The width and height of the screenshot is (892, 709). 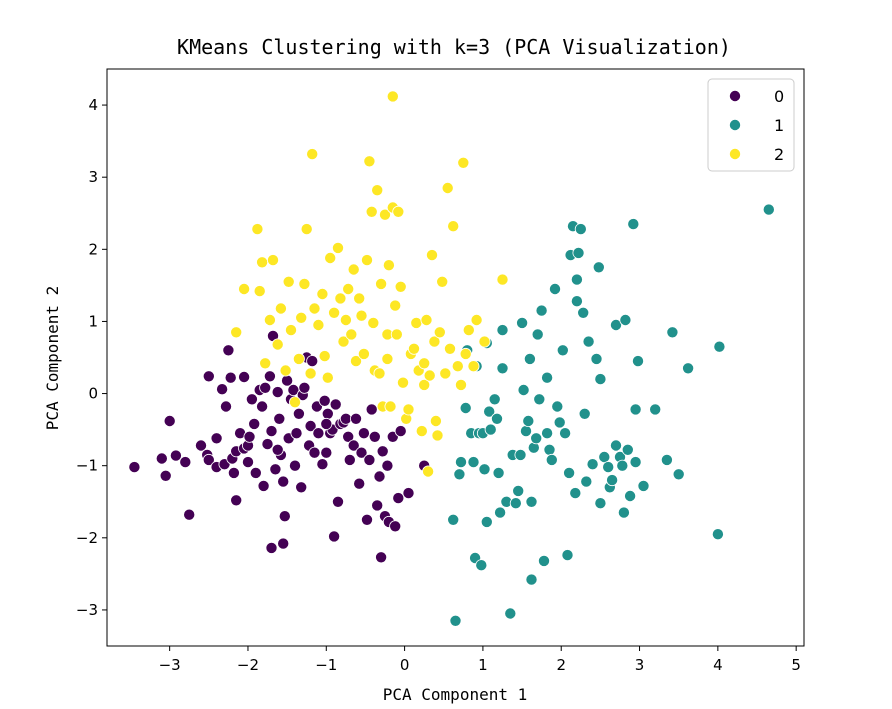 I want to click on y-tick-label: 1, so click(x=93, y=321).